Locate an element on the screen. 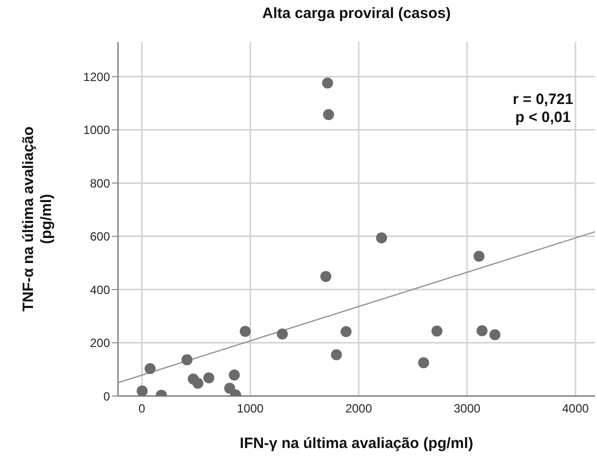 The width and height of the screenshot is (597, 466). x-tick-label: 0 is located at coordinates (142, 409).